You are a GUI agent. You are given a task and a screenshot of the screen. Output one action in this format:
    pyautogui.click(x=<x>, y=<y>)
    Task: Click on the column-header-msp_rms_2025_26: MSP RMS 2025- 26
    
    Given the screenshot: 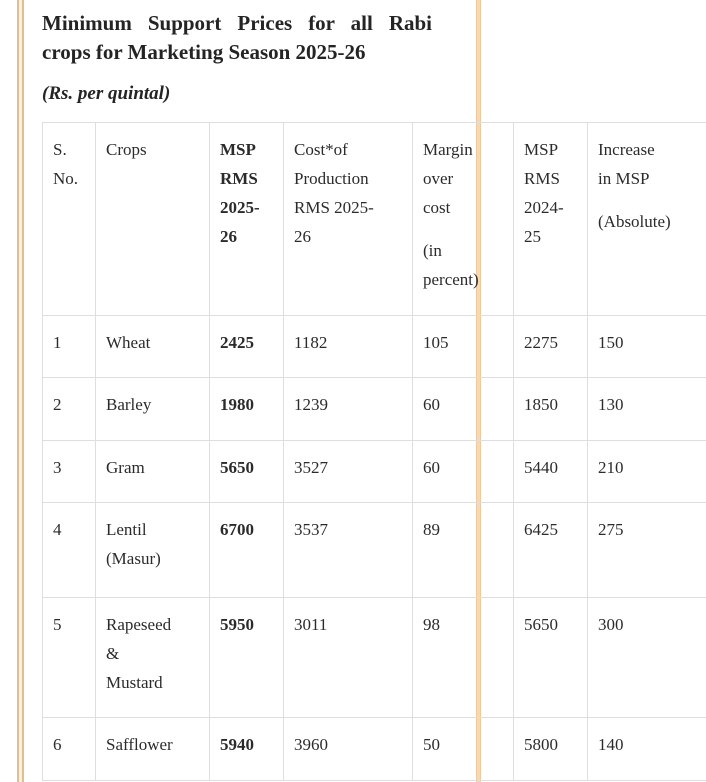 What is the action you would take?
    pyautogui.click(x=246, y=219)
    